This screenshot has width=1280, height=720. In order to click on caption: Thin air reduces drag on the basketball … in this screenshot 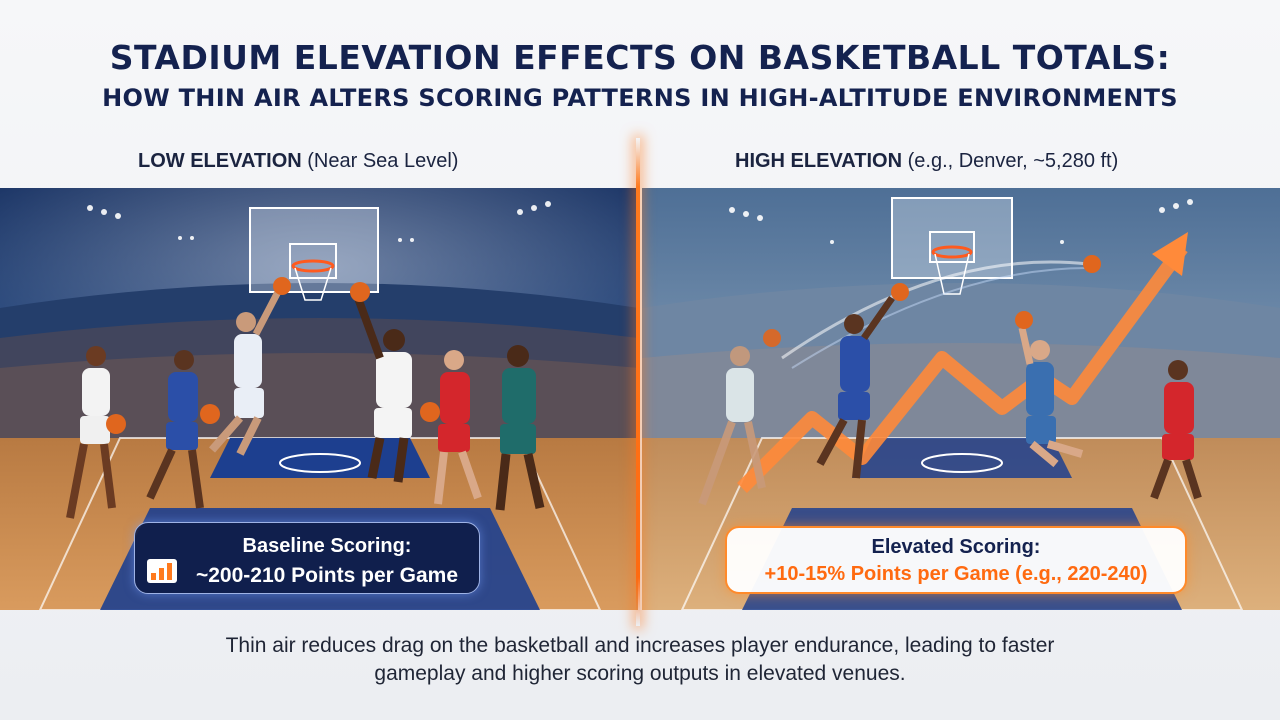, I will do `click(640, 660)`.